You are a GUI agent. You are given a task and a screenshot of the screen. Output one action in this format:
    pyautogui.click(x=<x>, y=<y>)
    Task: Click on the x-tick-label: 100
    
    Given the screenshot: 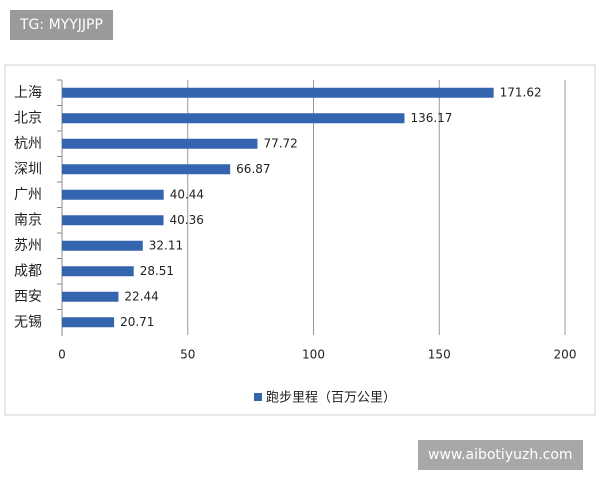 What is the action you would take?
    pyautogui.click(x=313, y=355)
    